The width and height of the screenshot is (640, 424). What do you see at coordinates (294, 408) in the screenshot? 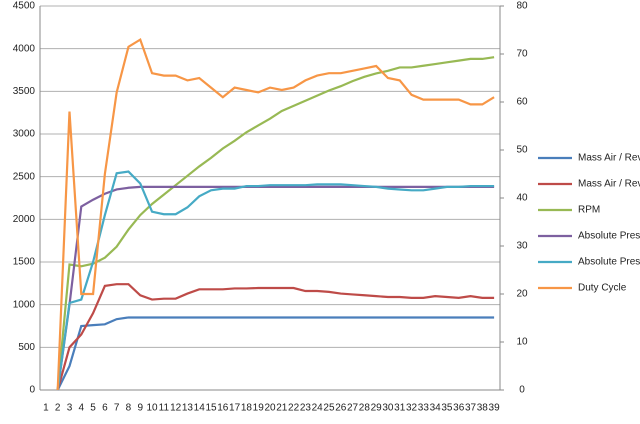
I see `x-tick-label: 22` at bounding box center [294, 408].